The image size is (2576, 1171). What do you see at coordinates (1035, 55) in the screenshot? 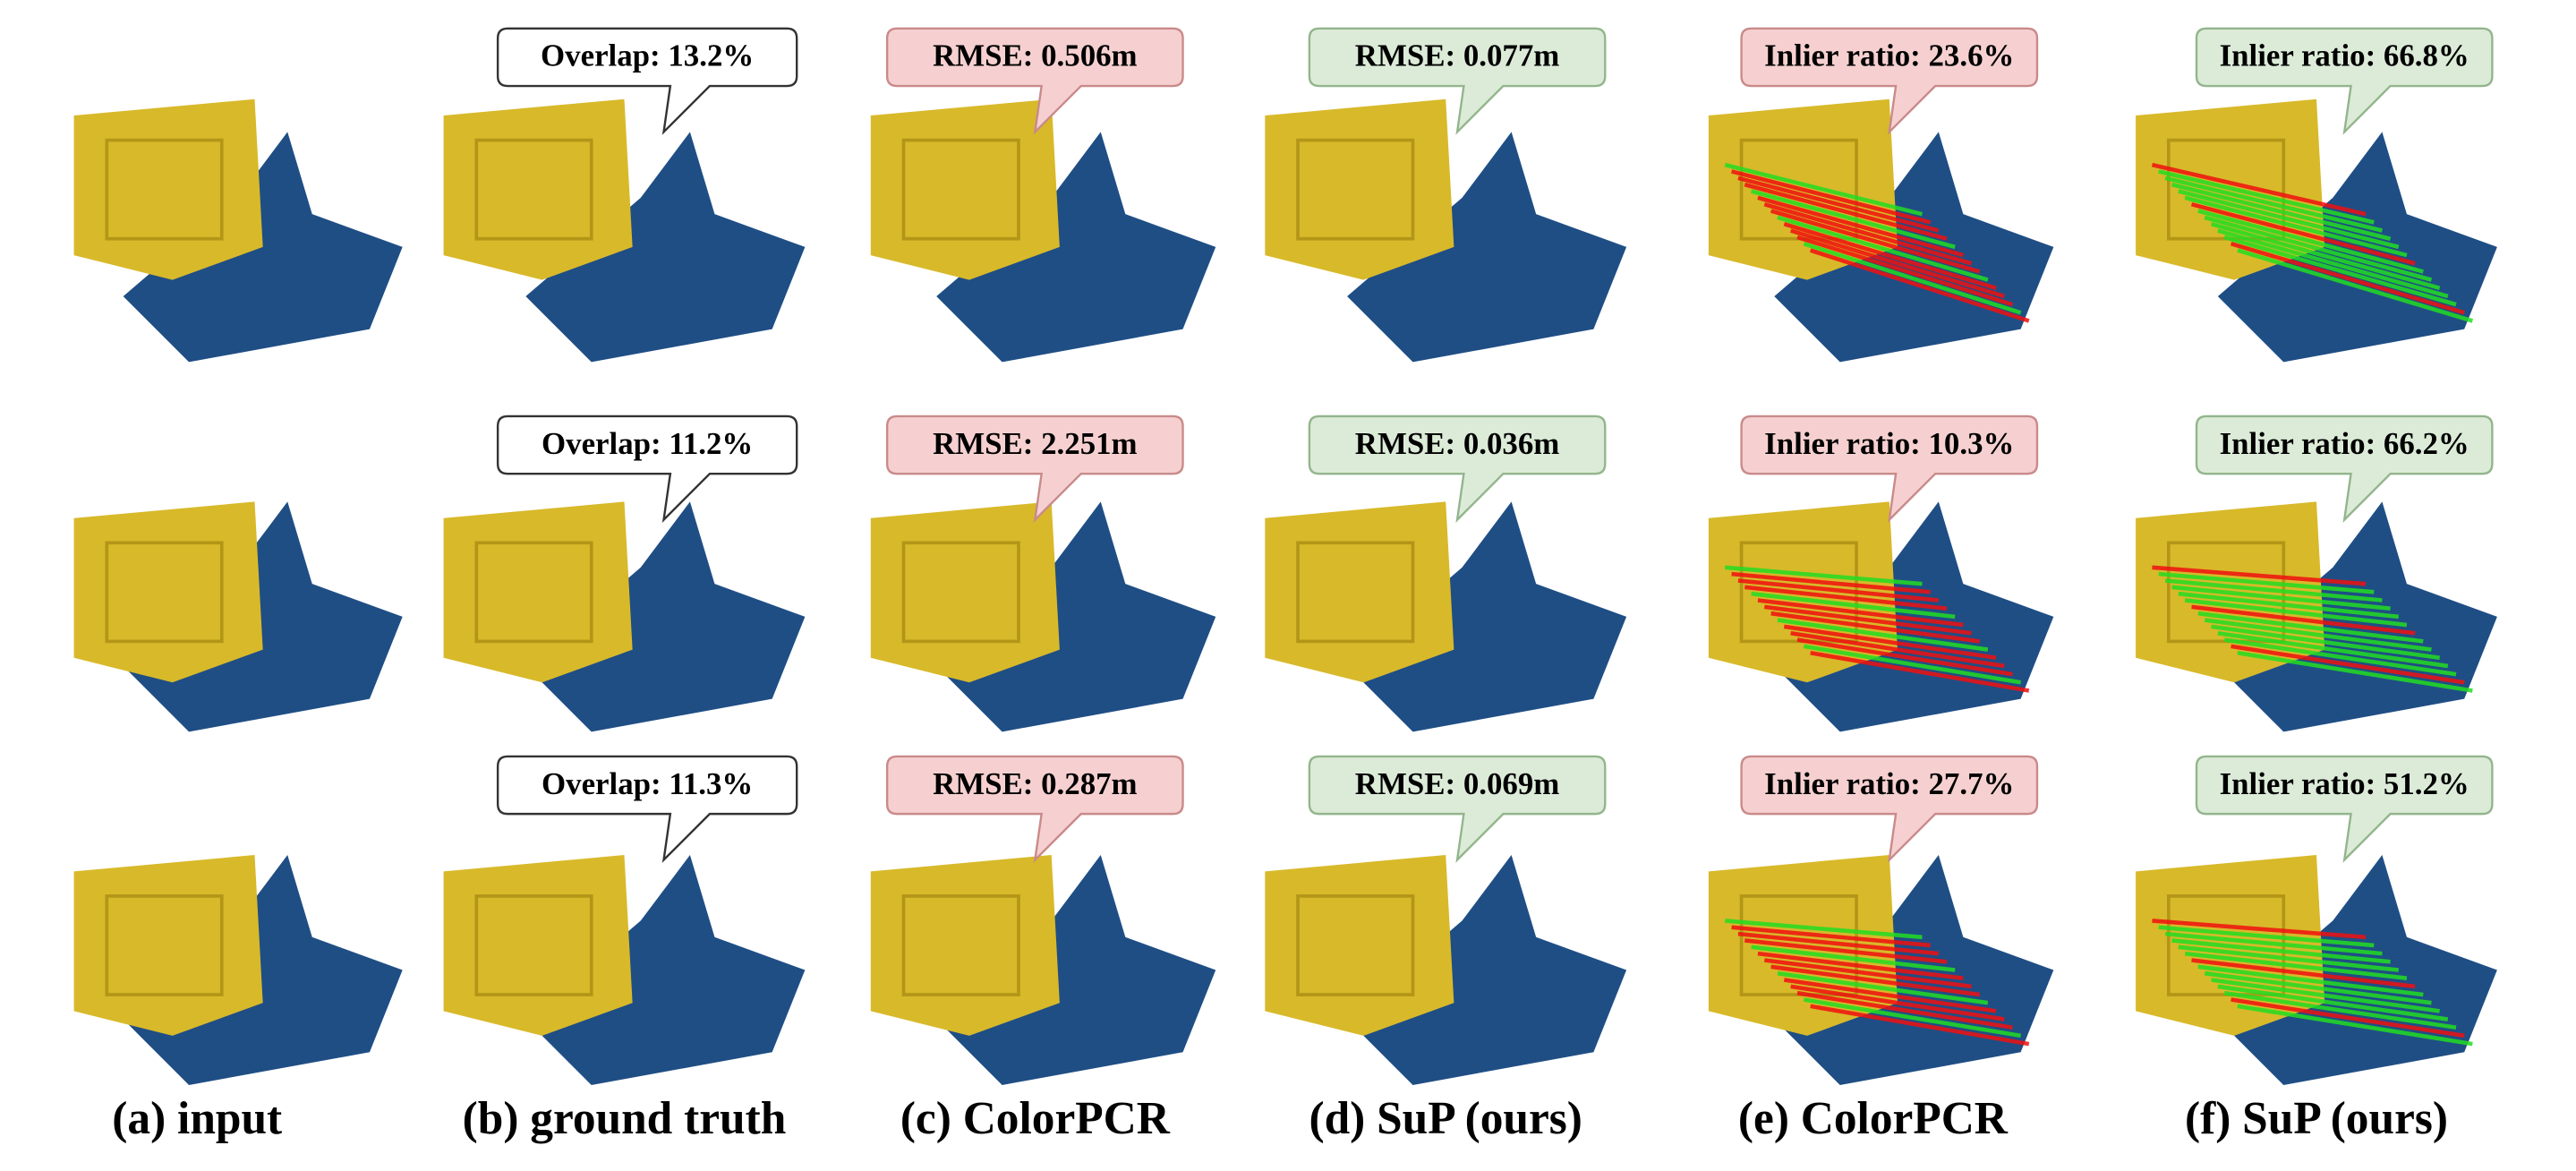
I see `callout-label: RMSE: 0.506m` at bounding box center [1035, 55].